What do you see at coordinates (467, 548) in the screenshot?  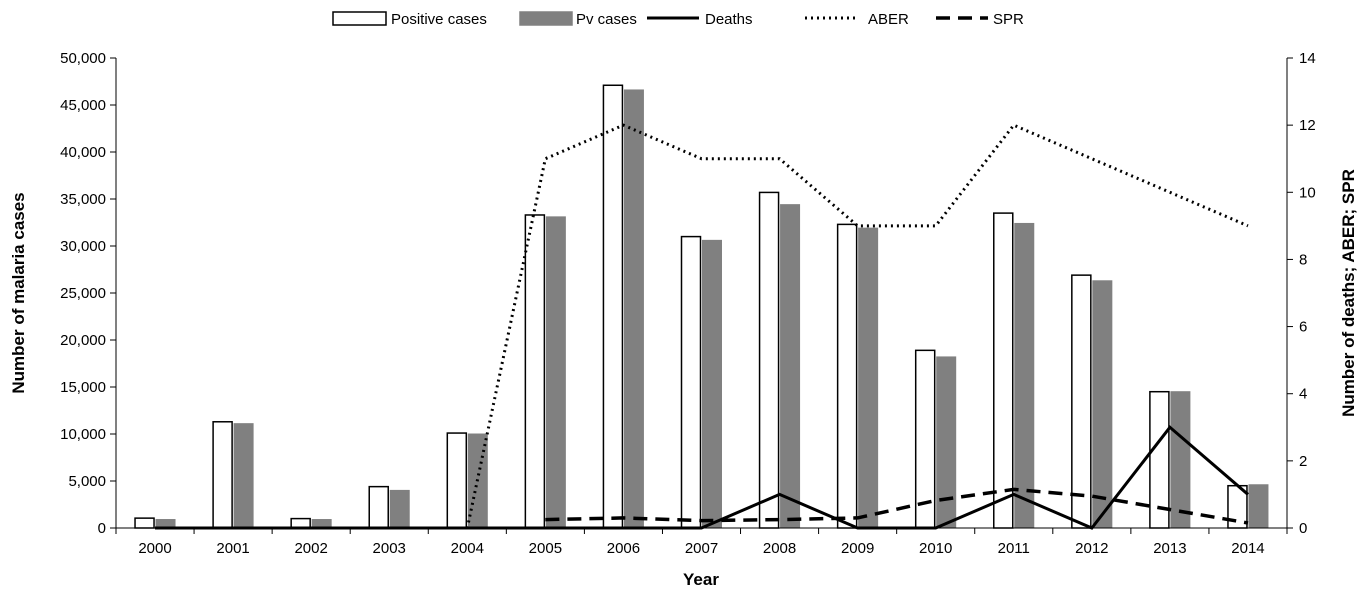 I see `x-tick-label: 2004` at bounding box center [467, 548].